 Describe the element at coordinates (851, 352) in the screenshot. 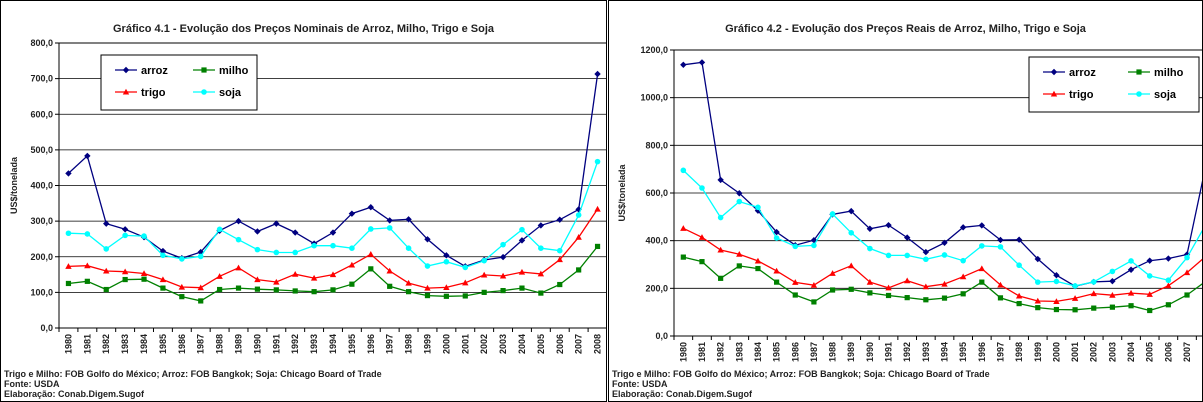

I see `x-tick-label: 1989` at that location.